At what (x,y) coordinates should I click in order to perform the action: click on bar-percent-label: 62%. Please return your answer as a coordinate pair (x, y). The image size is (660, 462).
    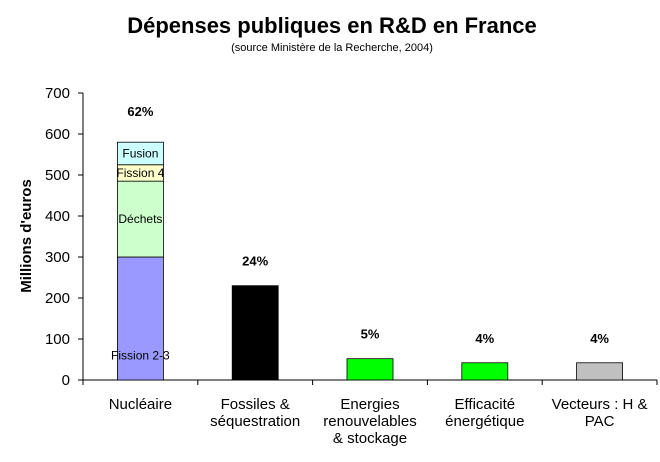
    Looking at the image, I should click on (140, 111).